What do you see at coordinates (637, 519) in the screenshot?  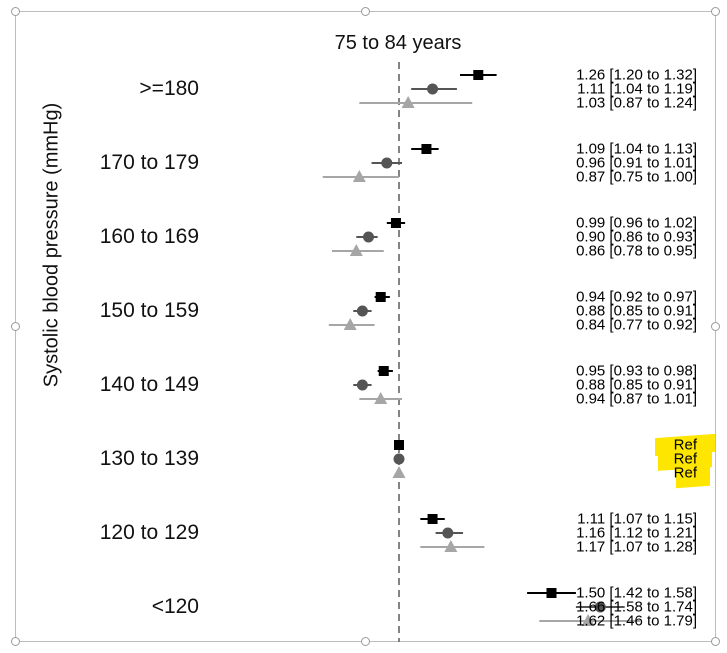 I see `ci-label: 1.11 [1.07 to 1.15]` at bounding box center [637, 519].